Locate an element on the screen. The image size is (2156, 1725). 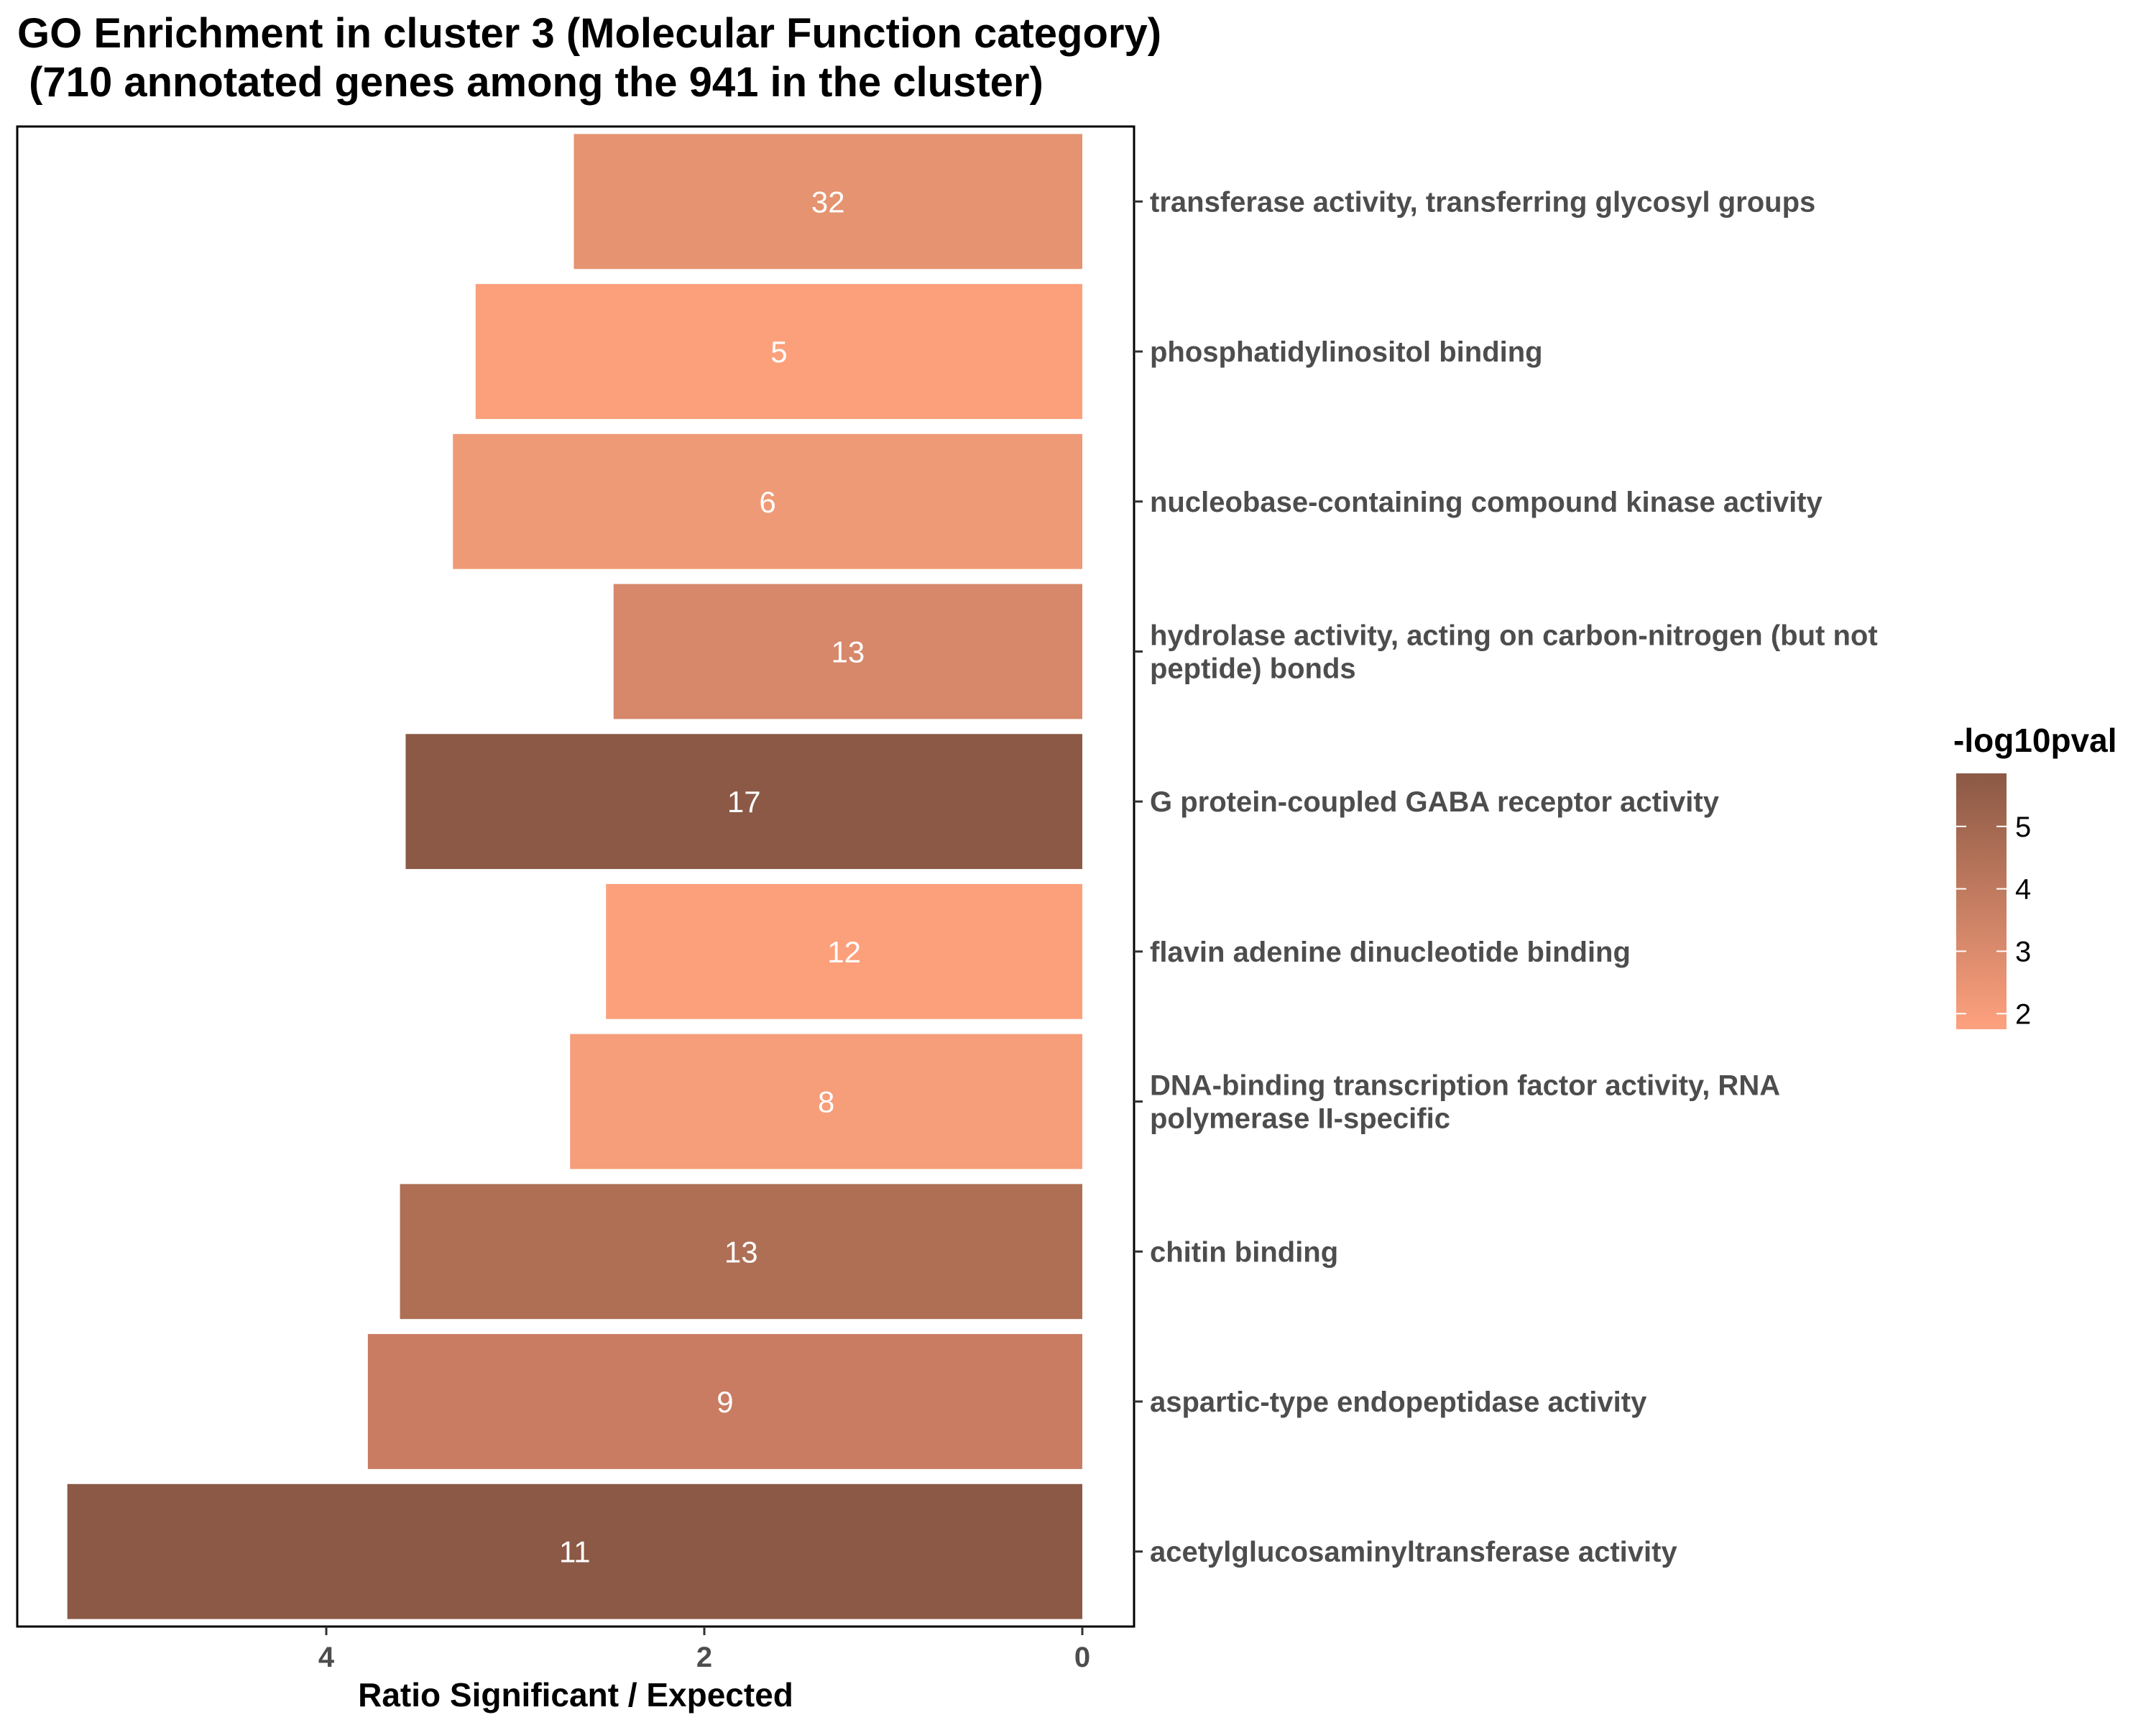
bar-value-label-6: 8 is located at coordinates (826, 1102).